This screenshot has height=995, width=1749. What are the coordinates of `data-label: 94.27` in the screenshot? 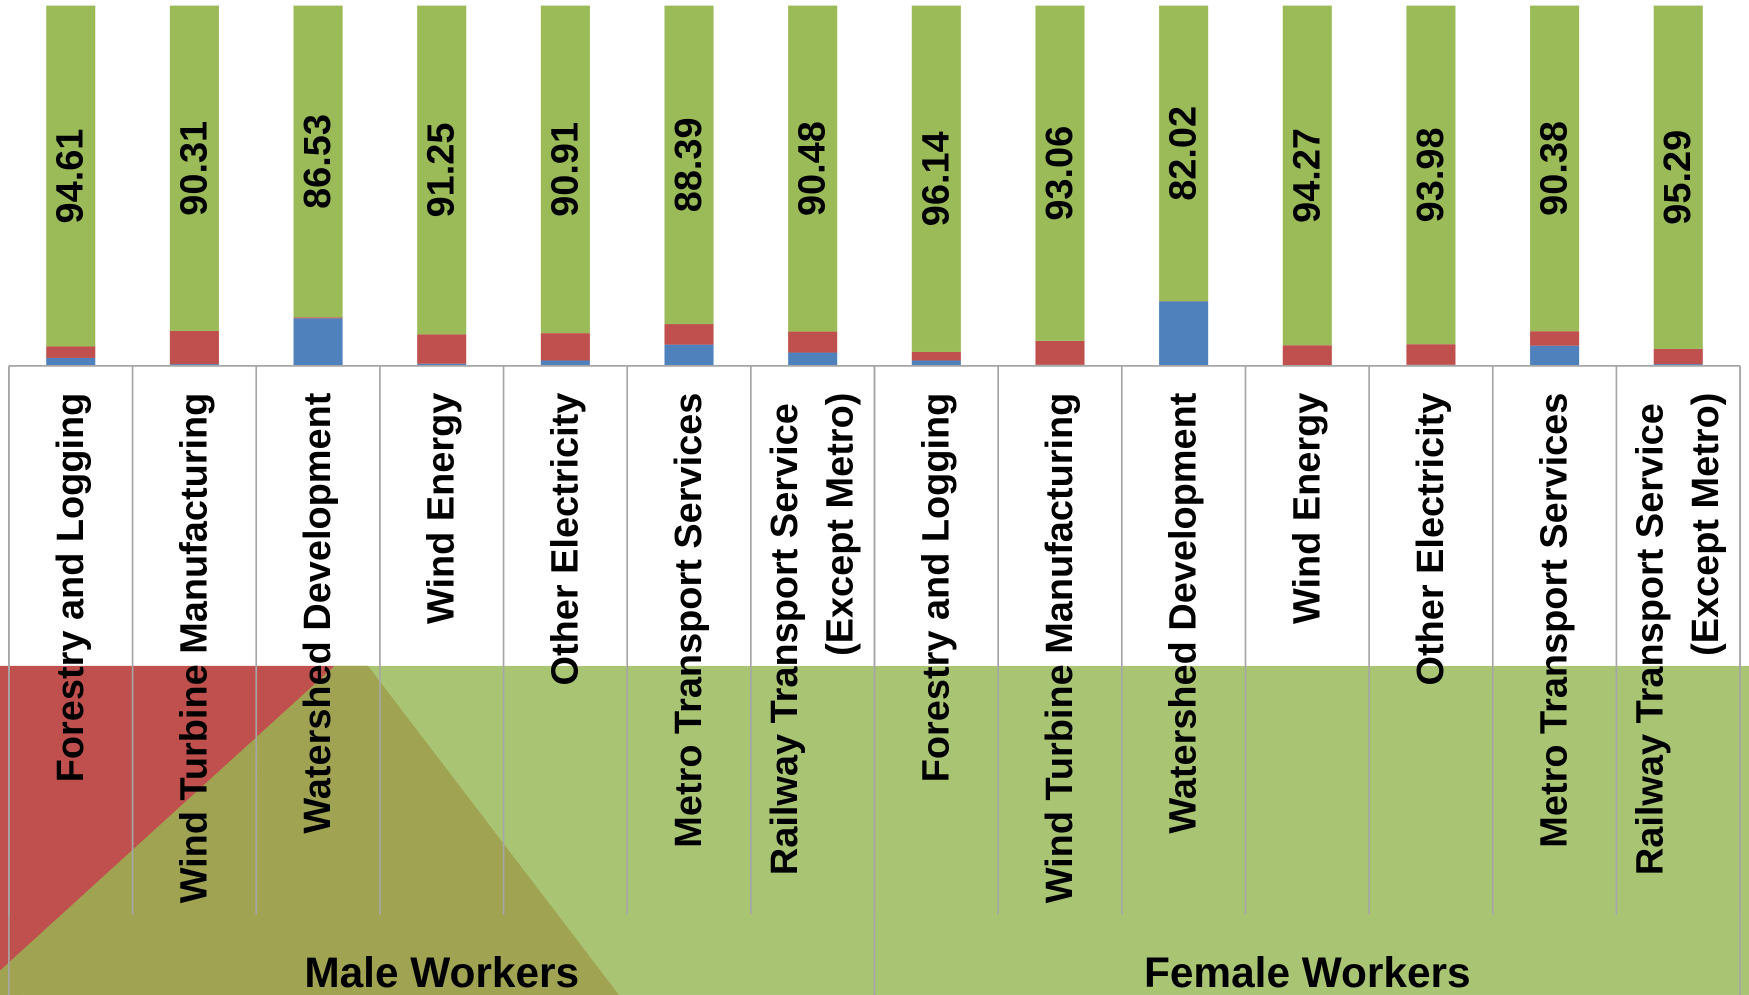 It's located at (1307, 175).